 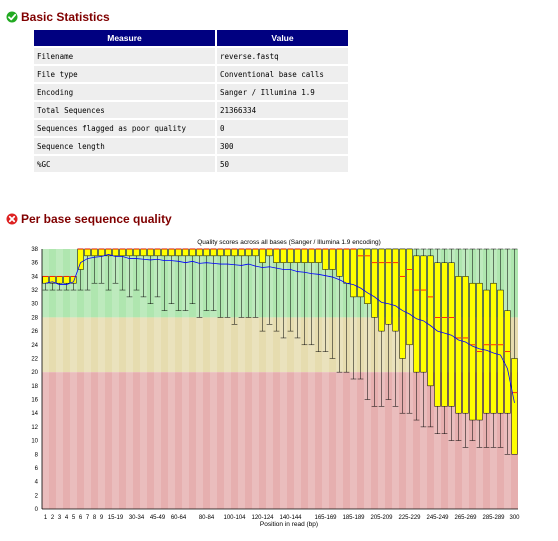 What do you see at coordinates (437, 518) in the screenshot?
I see `x-tick-label: 245-249` at bounding box center [437, 518].